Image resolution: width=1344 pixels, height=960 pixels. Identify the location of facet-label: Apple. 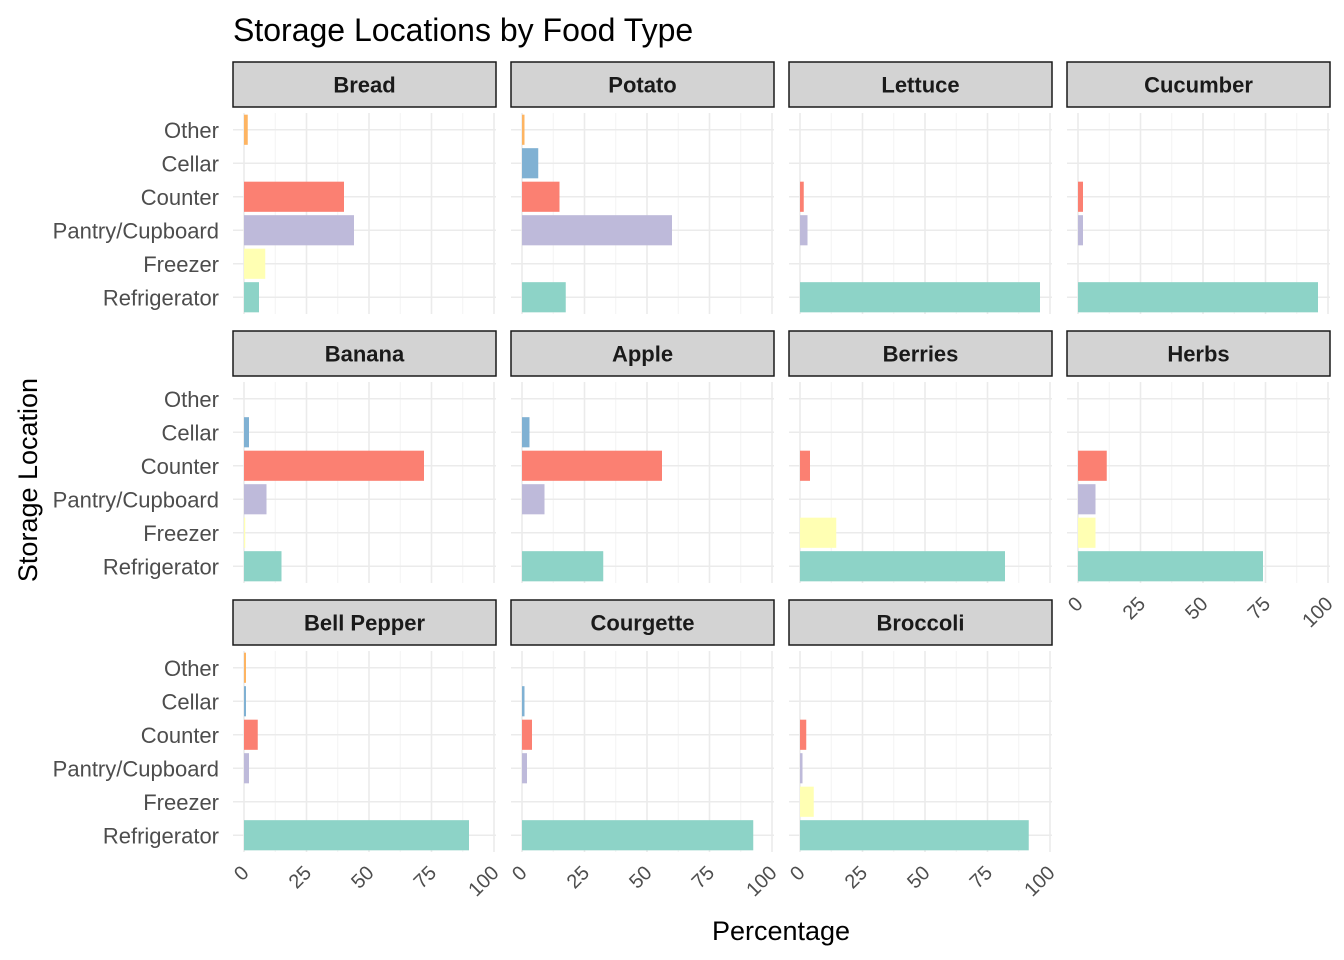
(642, 354).